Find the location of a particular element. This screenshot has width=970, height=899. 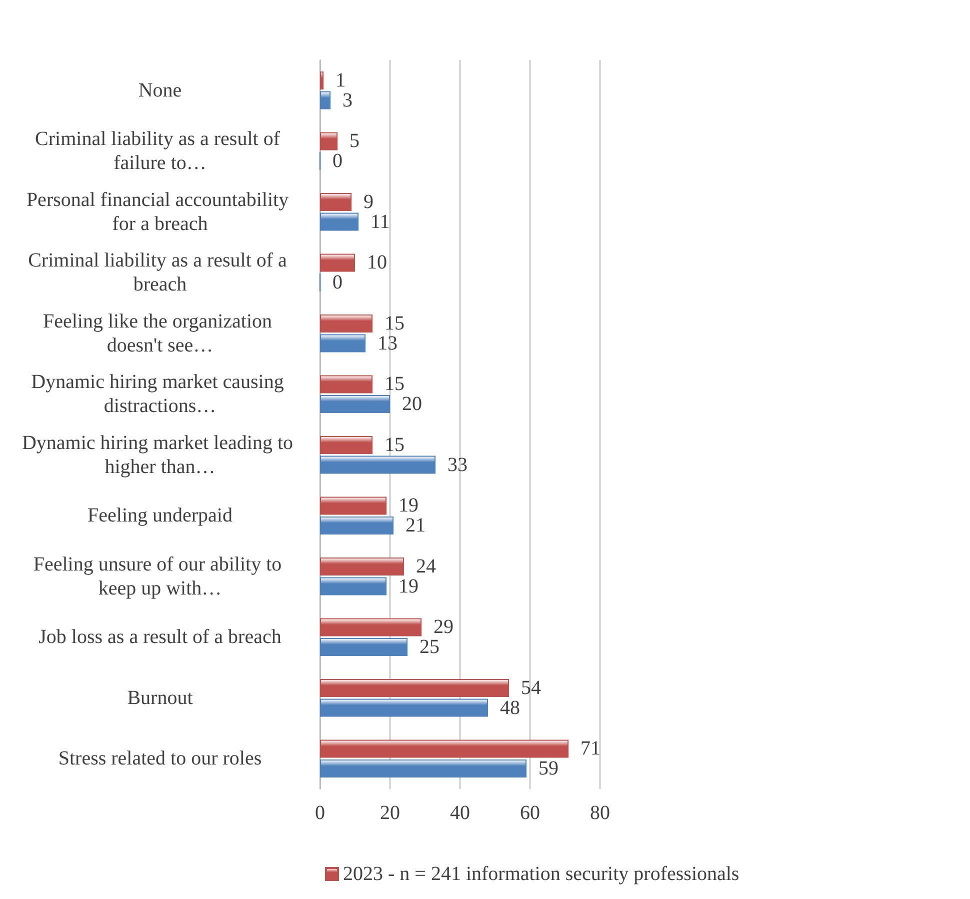

data-label: 11 is located at coordinates (380, 221).